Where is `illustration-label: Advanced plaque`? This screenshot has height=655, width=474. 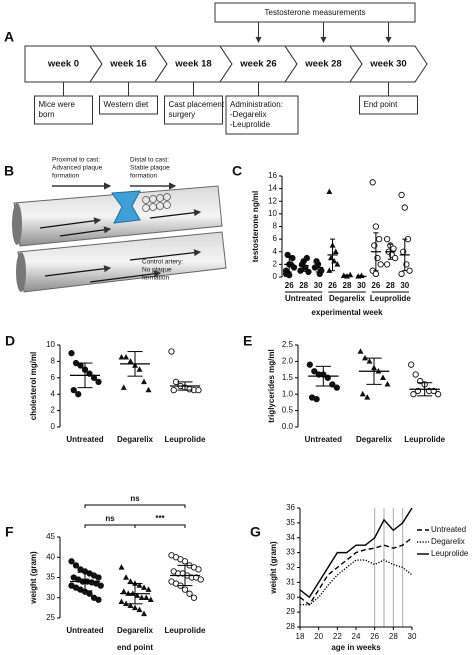 illustration-label: Advanced plaque is located at coordinates (77, 168).